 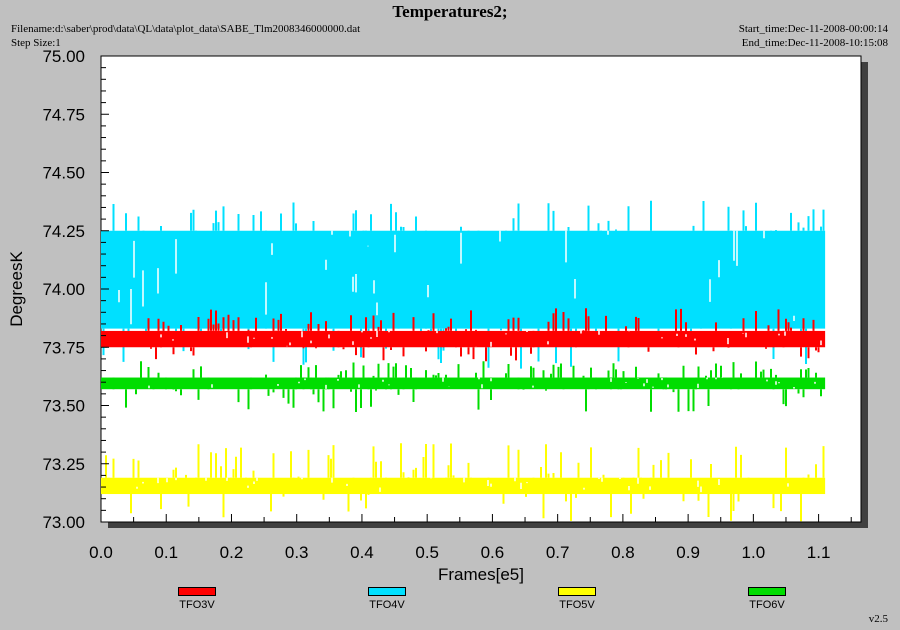 I want to click on chart-title: Temperatures2;, so click(x=450, y=11).